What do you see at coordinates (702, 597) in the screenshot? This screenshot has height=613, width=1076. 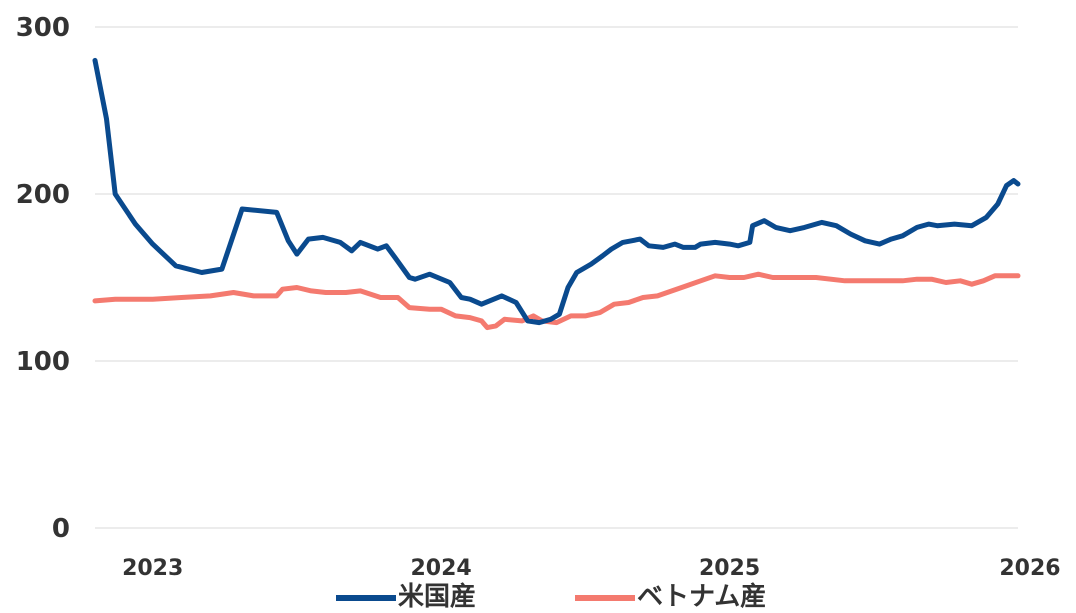 I see `legend-label-vietnam: ベトナム産` at bounding box center [702, 597].